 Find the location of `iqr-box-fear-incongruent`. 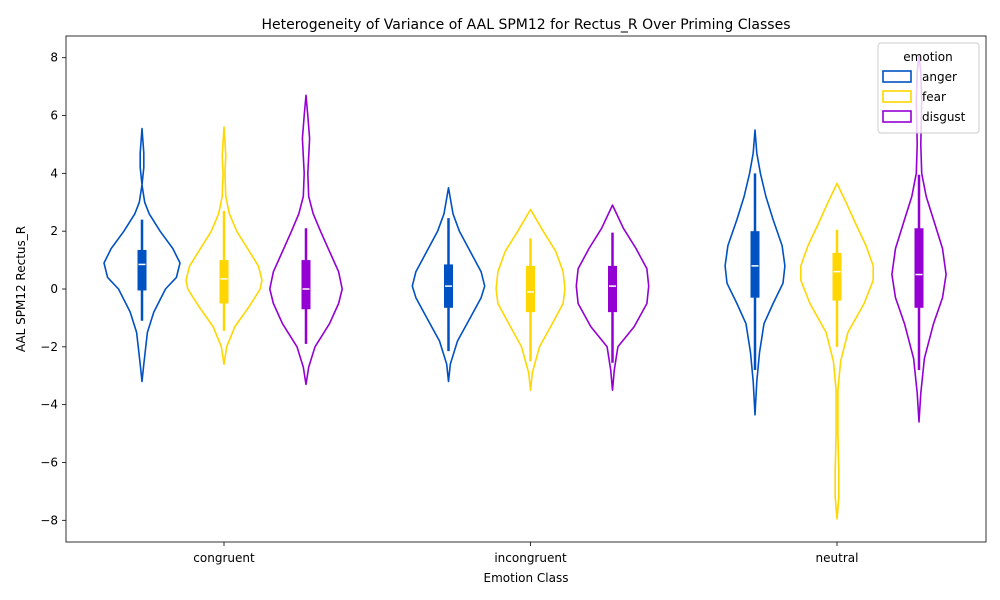

iqr-box-fear-incongruent is located at coordinates (530, 289).